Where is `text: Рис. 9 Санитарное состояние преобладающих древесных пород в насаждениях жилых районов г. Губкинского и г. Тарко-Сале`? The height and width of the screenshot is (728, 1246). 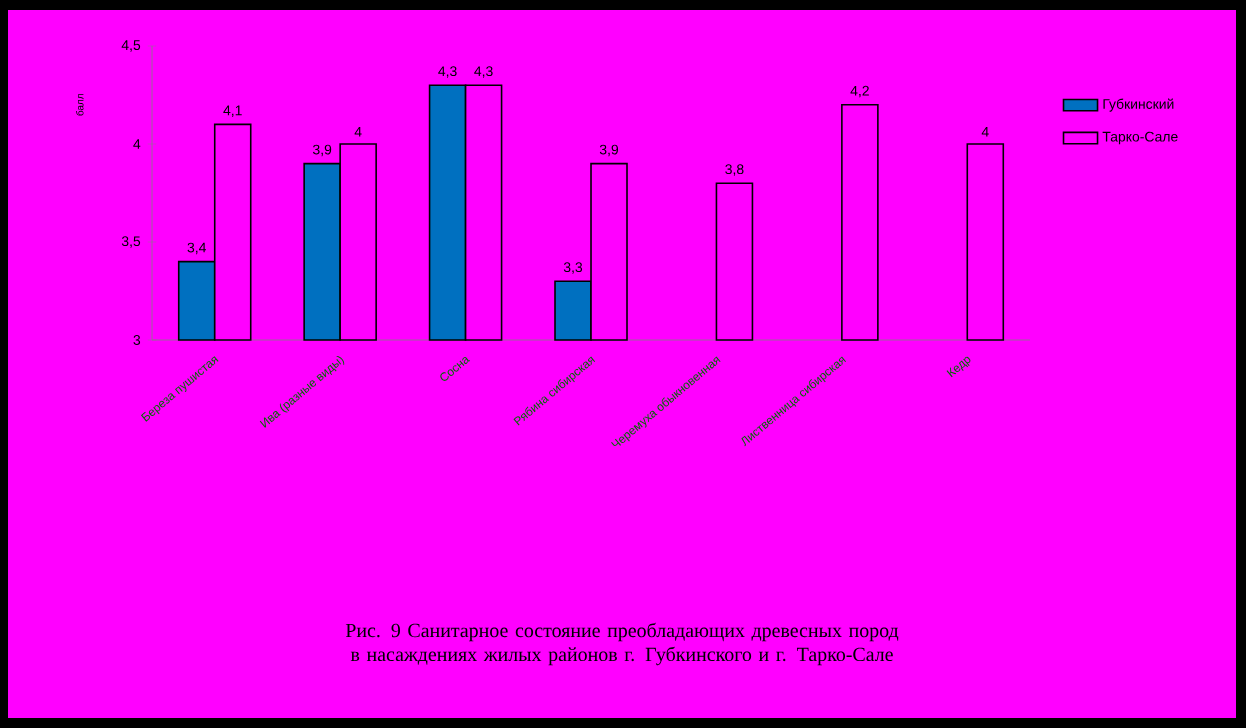 text: Рис. 9 Санитарное состояние преобладающих древесных пород в насаждениях жилых районов г. Губкинского и г. Тарко-Сале is located at coordinates (622, 644).